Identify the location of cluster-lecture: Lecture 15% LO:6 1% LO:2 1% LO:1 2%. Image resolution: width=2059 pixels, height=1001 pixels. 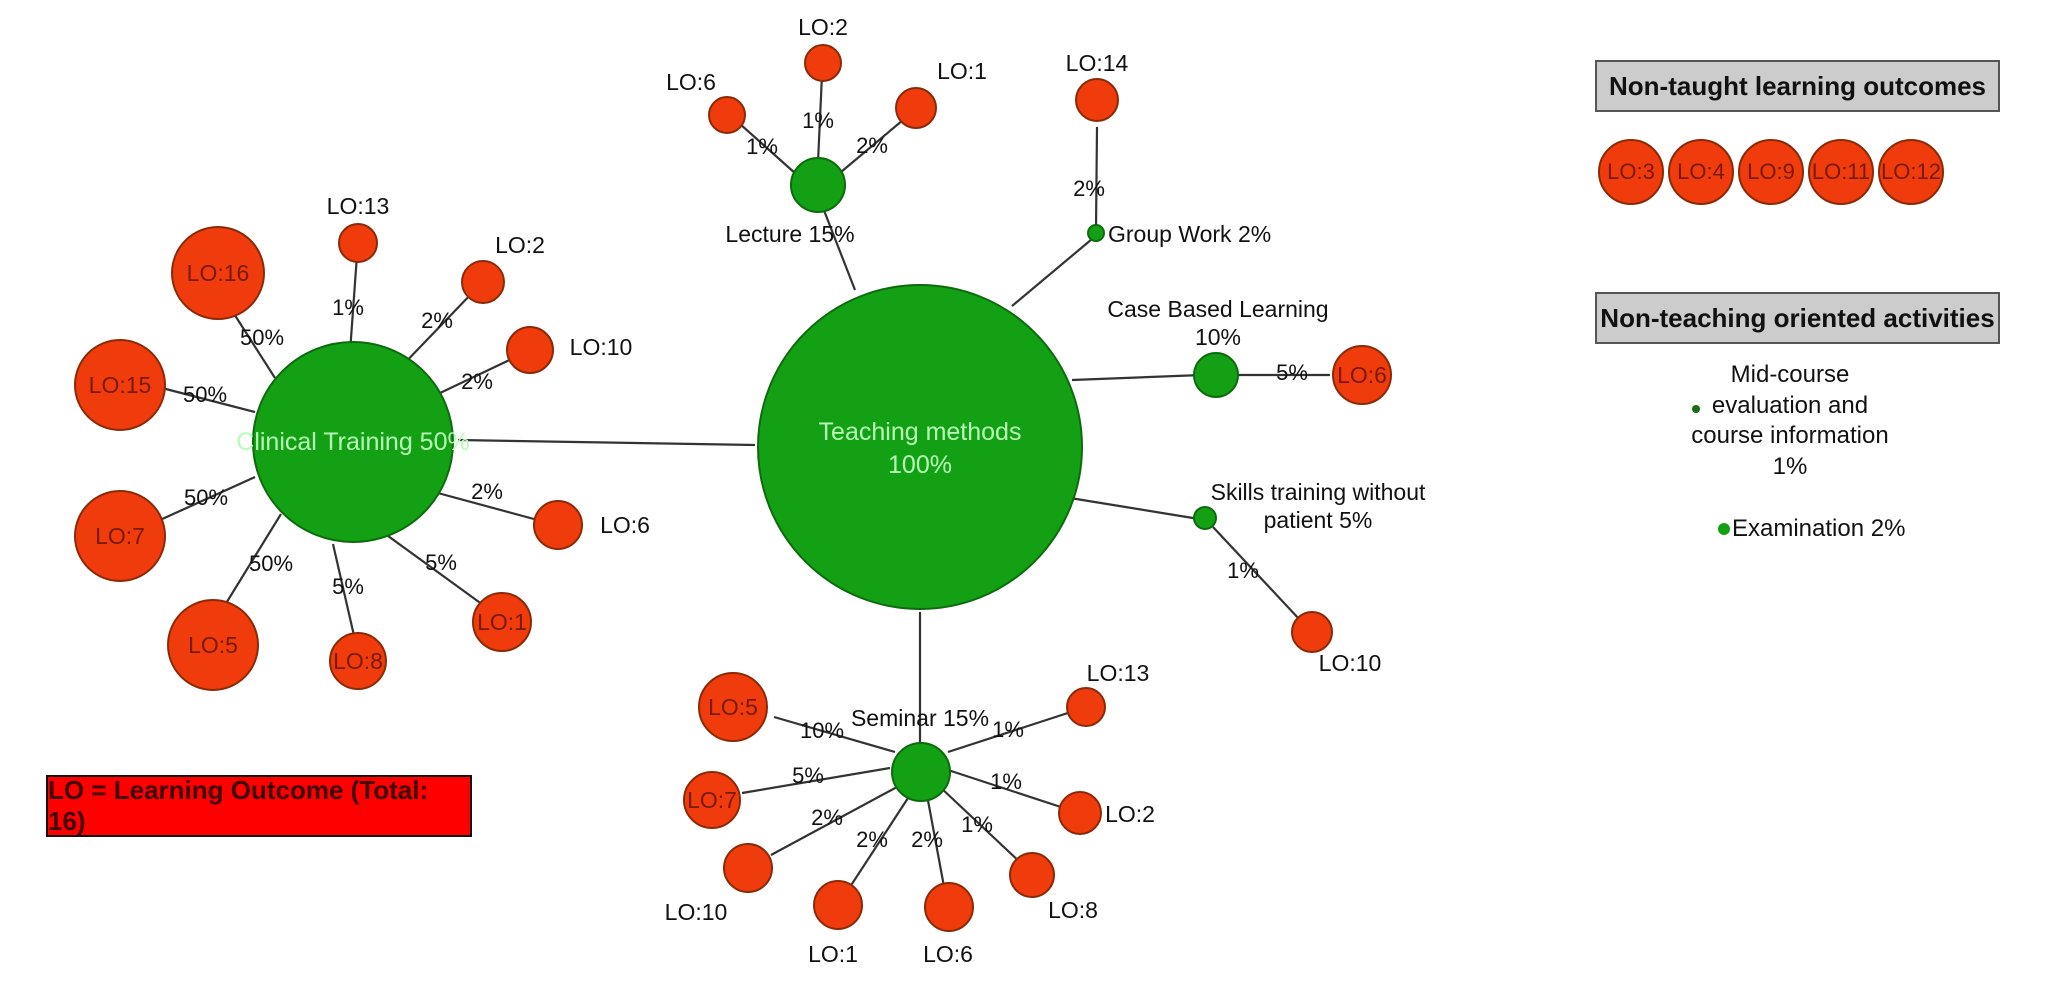
(826, 130).